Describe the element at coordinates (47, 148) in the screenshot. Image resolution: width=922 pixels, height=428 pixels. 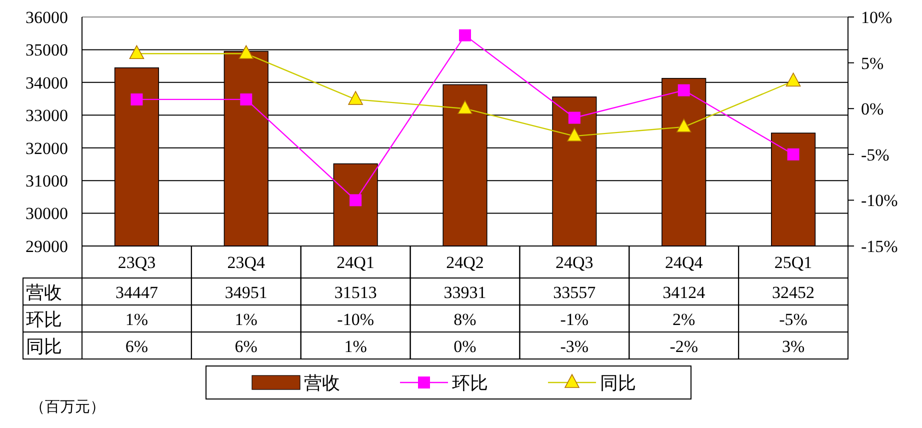
I see `y-tick-label: 32000` at that location.